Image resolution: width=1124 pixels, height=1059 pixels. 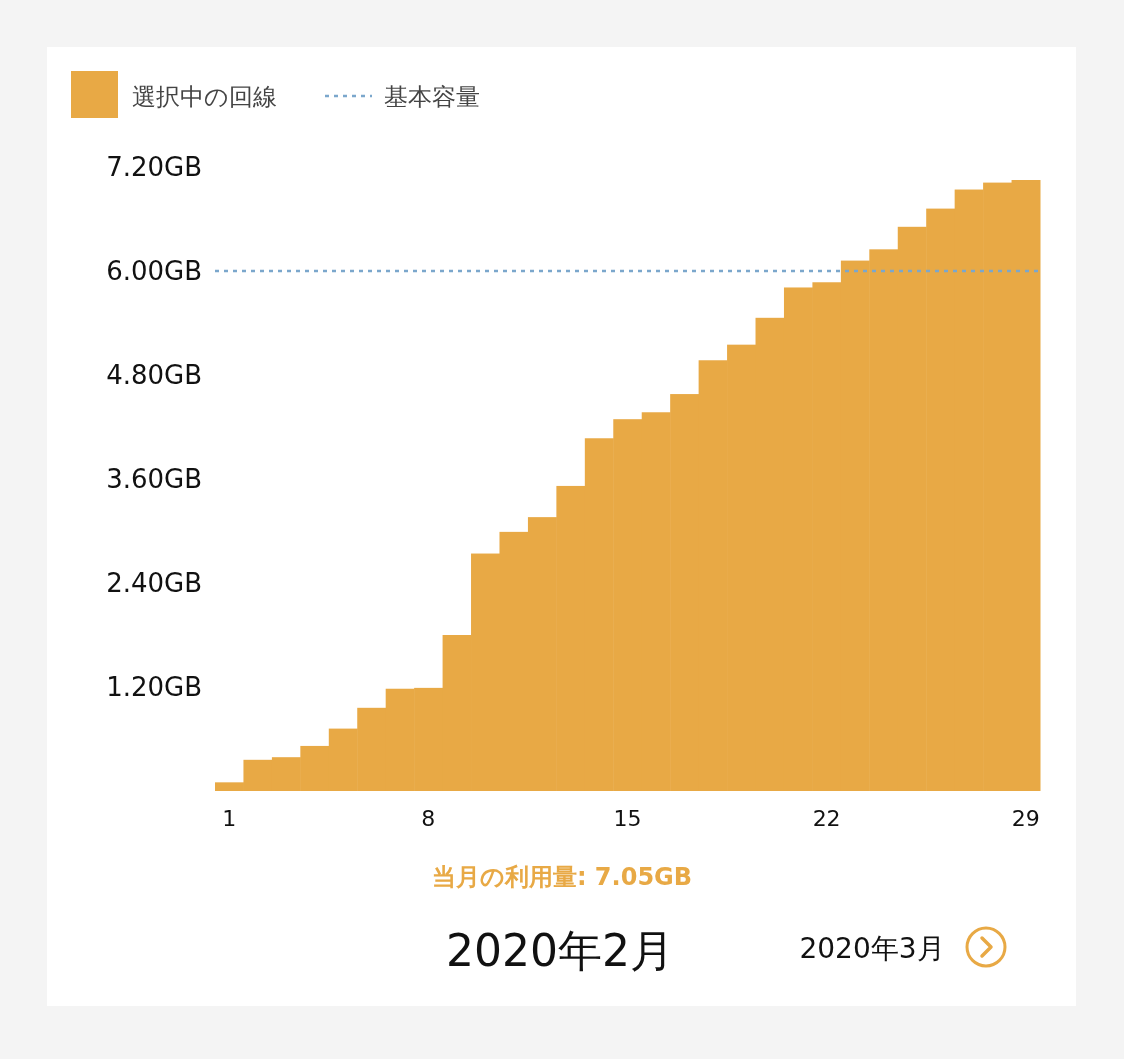 I want to click on legend-label: 基本容量, so click(x=432, y=97).